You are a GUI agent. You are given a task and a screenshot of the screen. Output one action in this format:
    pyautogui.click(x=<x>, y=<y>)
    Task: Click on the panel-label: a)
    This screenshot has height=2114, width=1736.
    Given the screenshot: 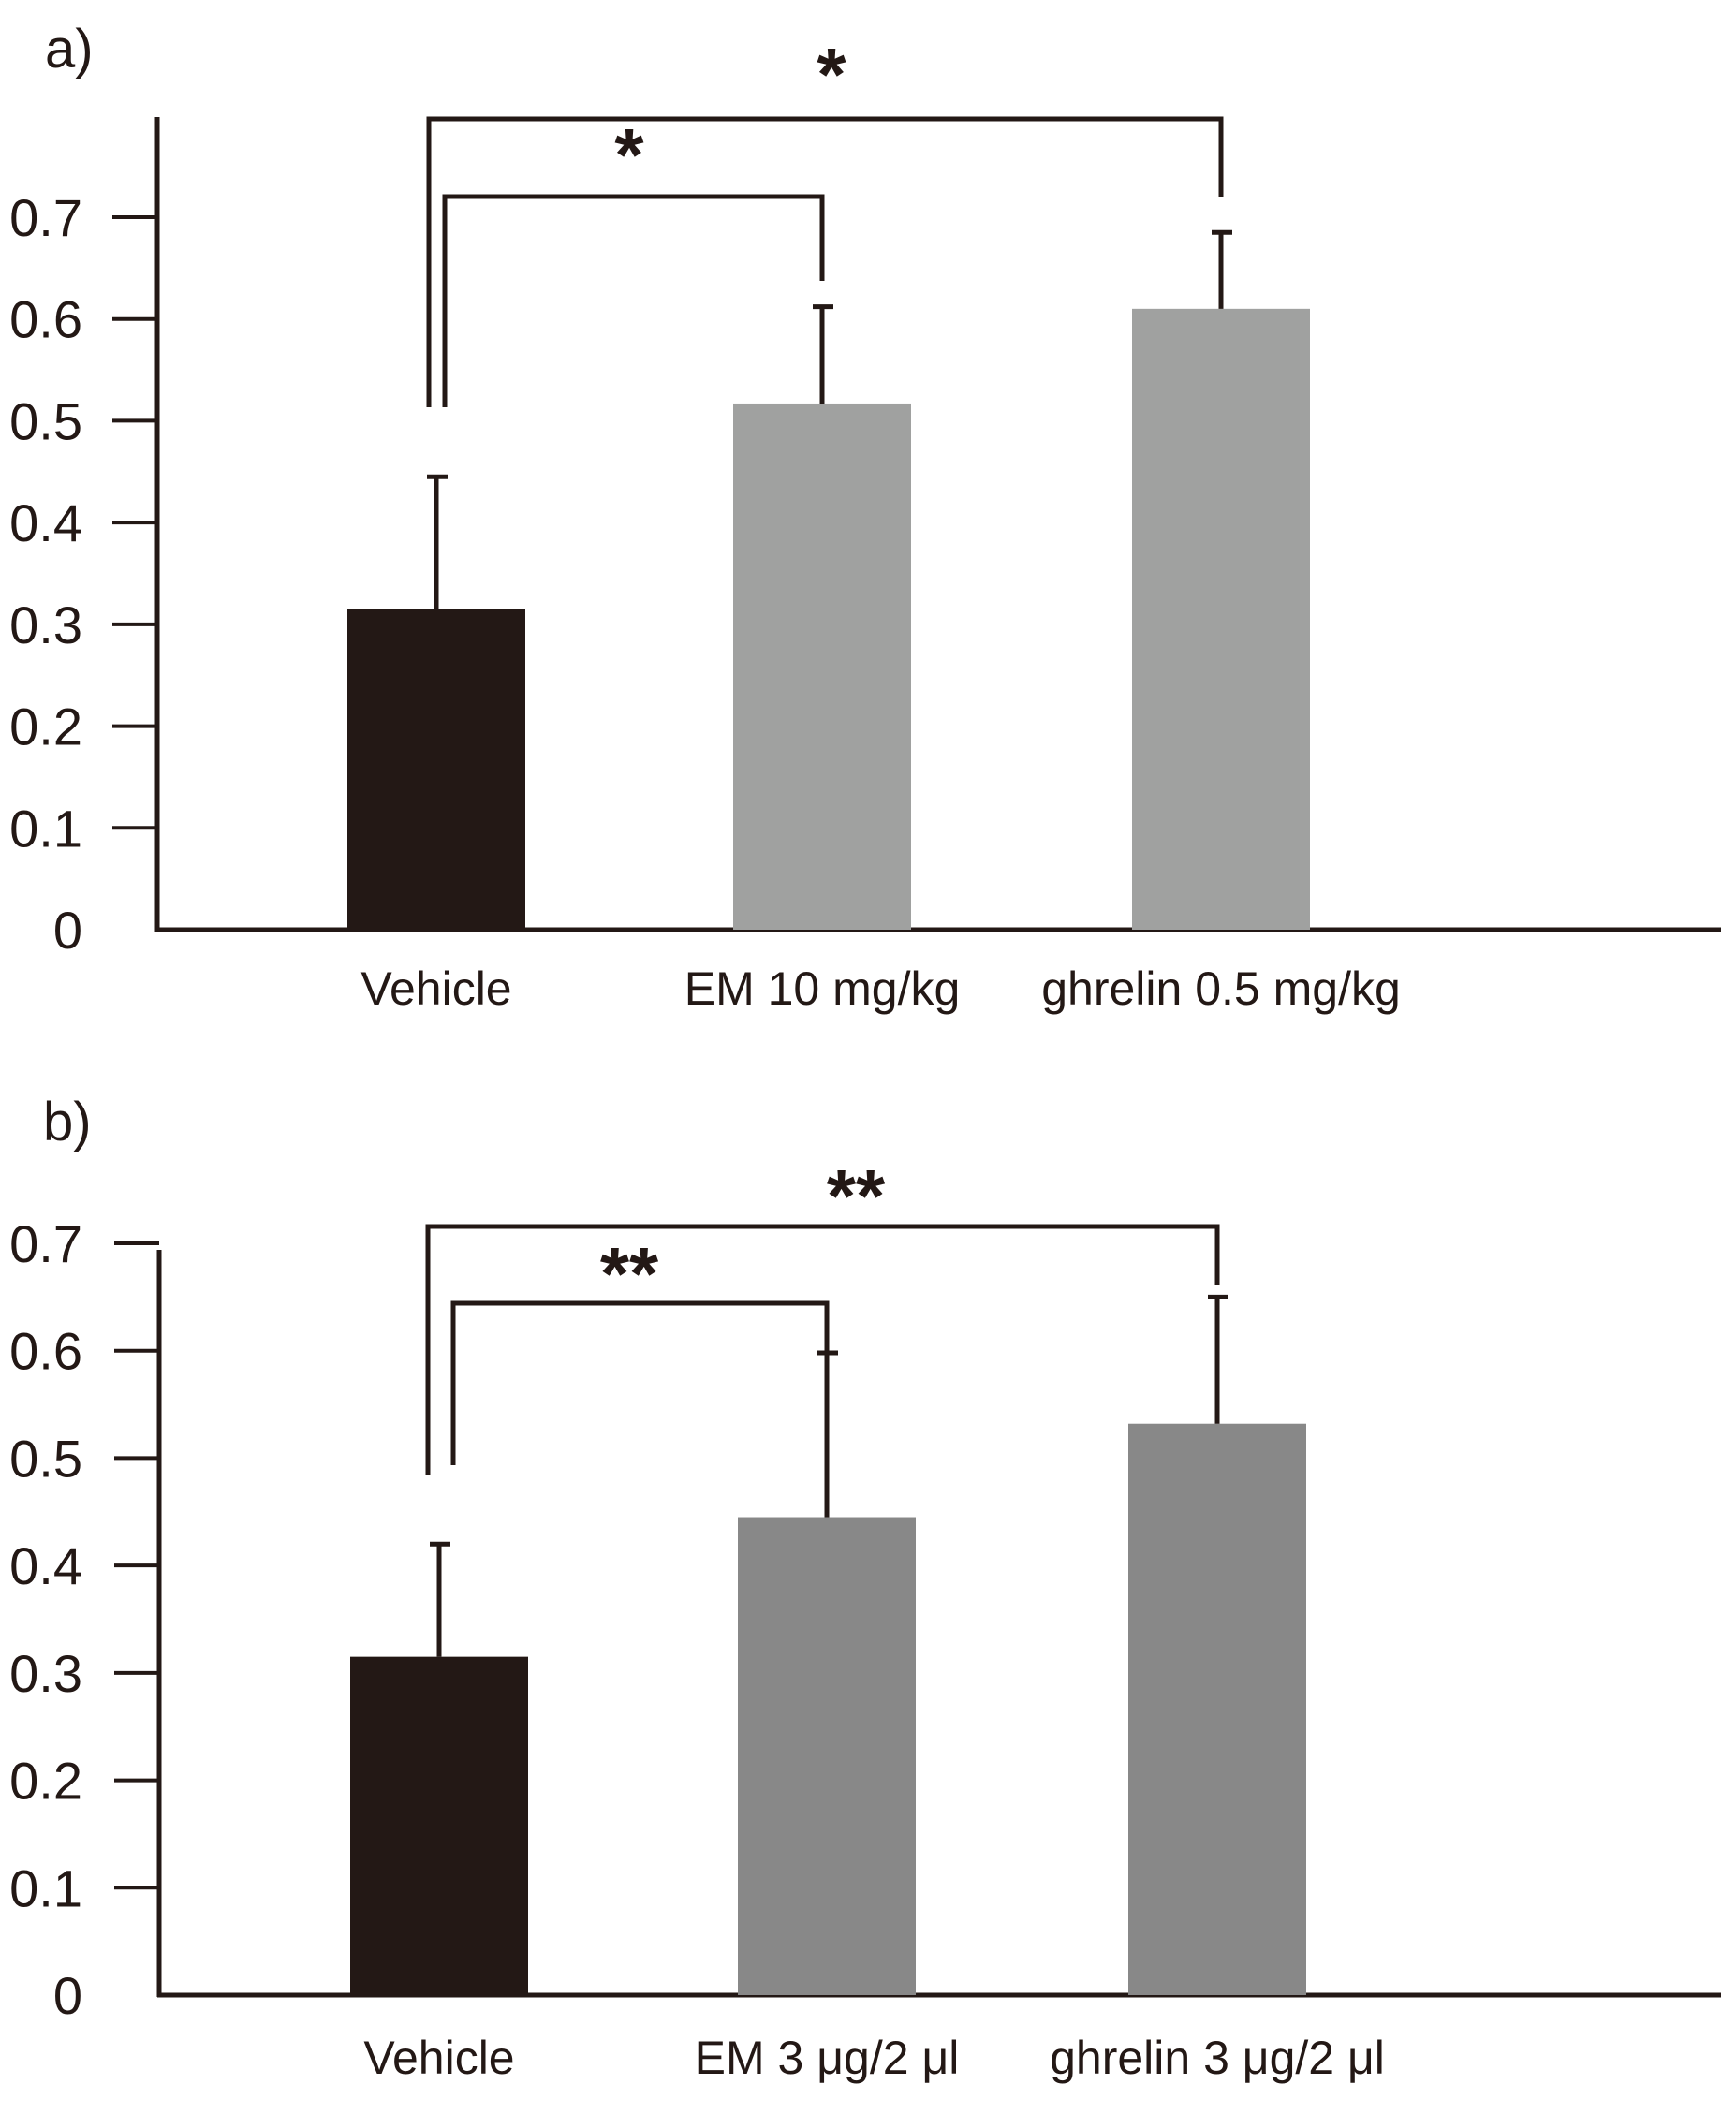 What is the action you would take?
    pyautogui.click(x=70, y=49)
    